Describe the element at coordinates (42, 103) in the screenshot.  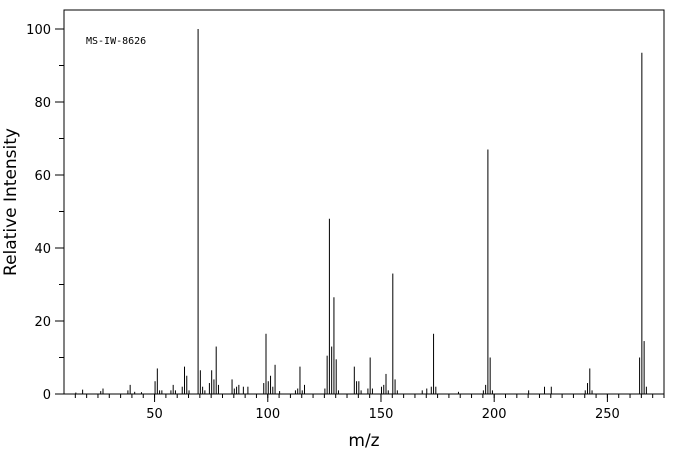
I see `y-tick-label: 80` at that location.